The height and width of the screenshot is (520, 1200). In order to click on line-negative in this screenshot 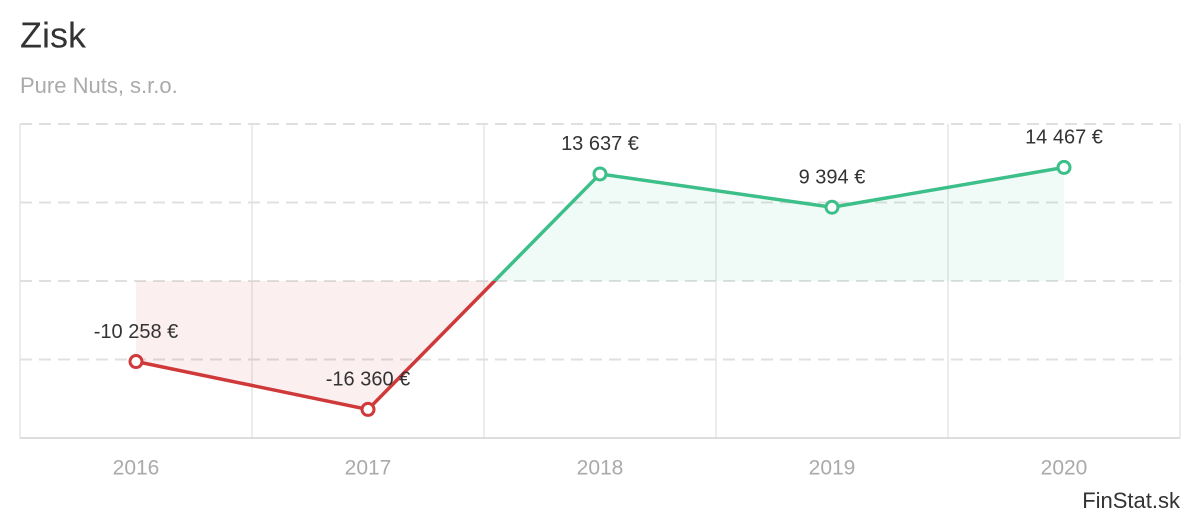, I will do `click(316, 346)`.